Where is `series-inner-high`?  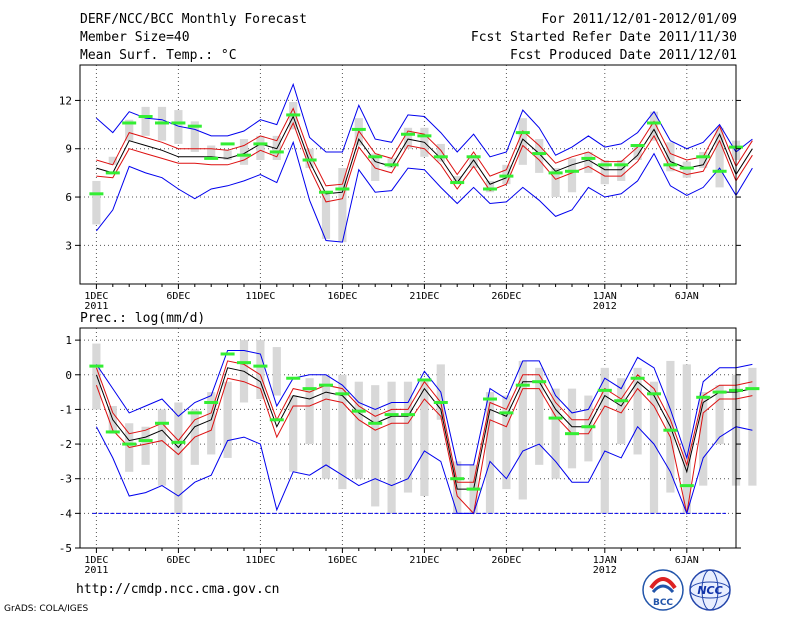
series-inner-high is located at coordinates (424, 147).